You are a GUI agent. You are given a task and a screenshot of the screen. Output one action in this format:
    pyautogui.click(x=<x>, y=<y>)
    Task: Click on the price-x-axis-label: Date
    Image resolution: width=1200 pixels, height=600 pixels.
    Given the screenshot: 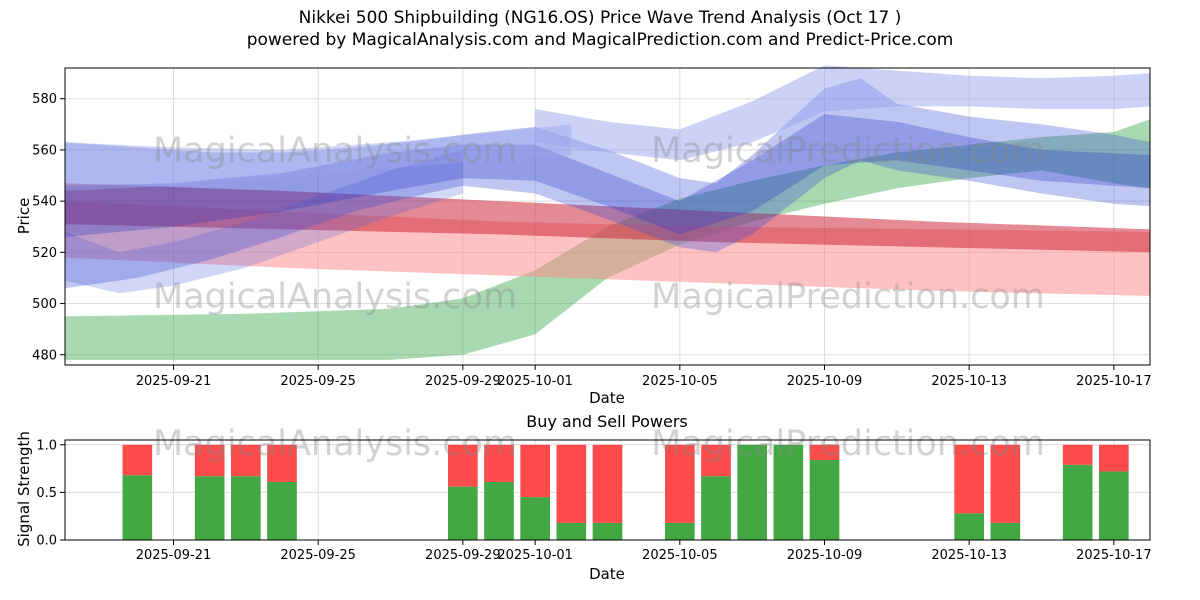 What is the action you would take?
    pyautogui.click(x=607, y=398)
    